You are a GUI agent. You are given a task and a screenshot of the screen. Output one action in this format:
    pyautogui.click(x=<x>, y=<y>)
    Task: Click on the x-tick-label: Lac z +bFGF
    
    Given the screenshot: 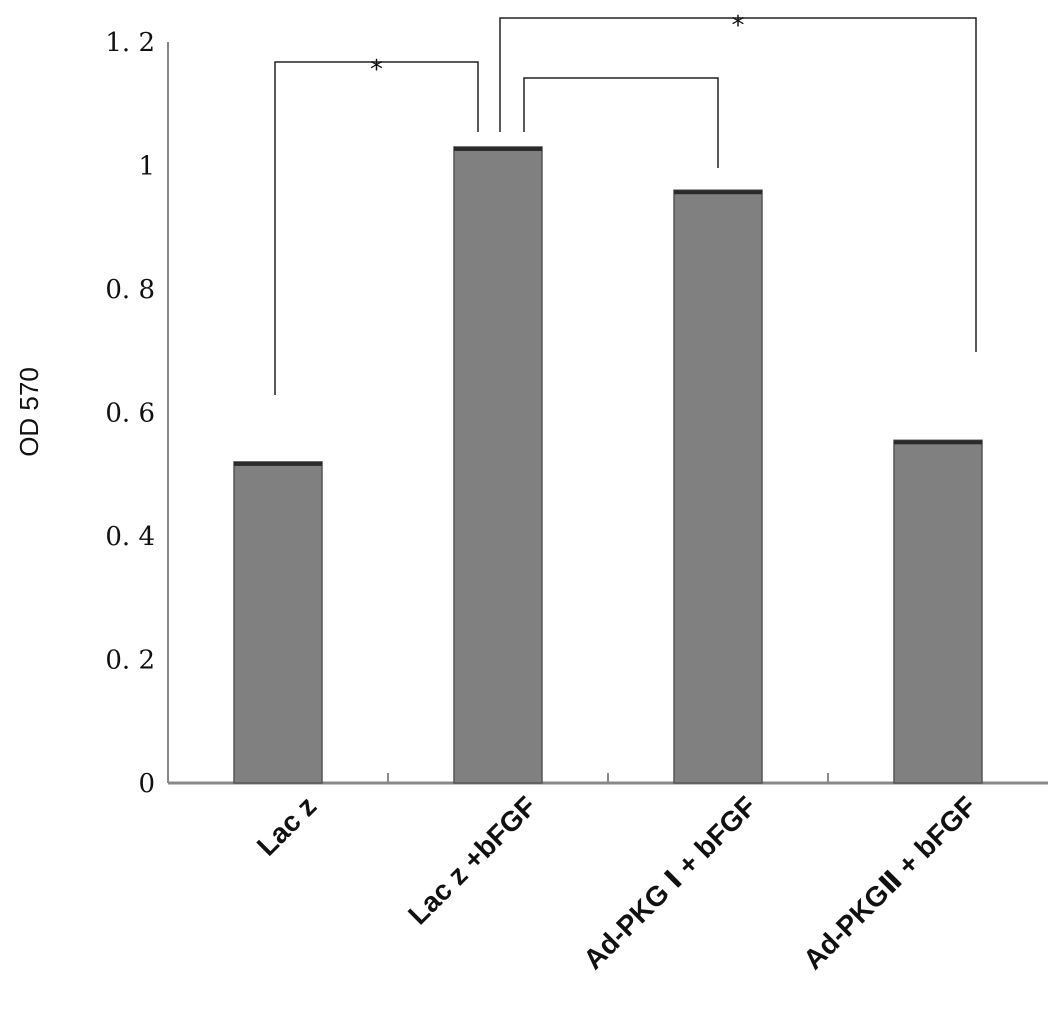 What is the action you would take?
    pyautogui.click(x=472, y=860)
    